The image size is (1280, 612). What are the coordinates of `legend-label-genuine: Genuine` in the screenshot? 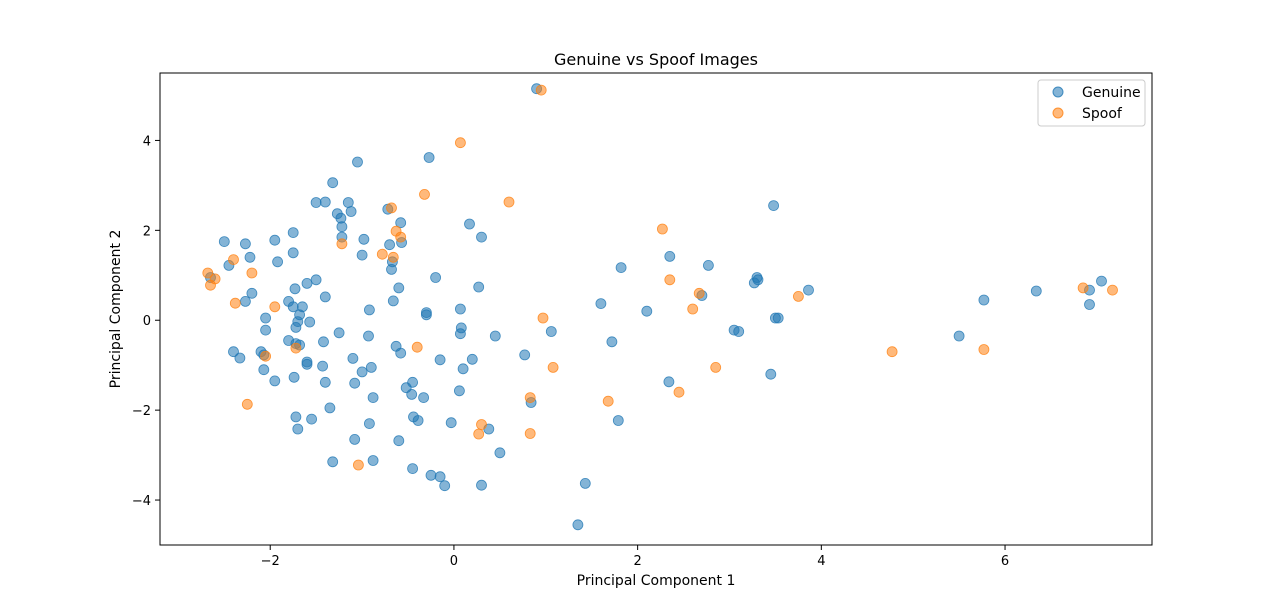 It's located at (1111, 93).